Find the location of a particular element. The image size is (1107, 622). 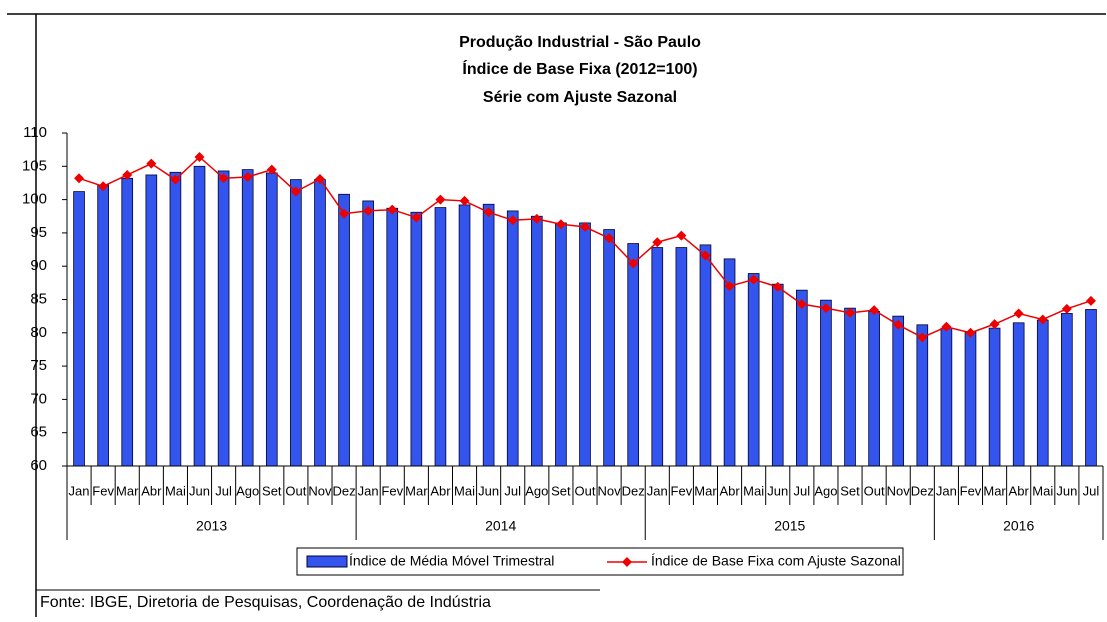

y-tick-label: 60 is located at coordinates (38, 465).